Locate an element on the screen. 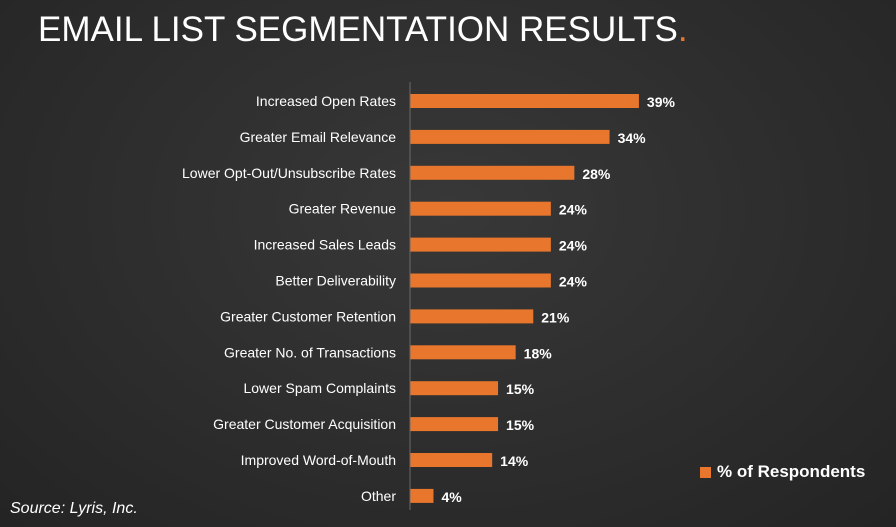 This screenshot has width=896, height=527. category-label: Increased Sales Leads is located at coordinates (325, 245).